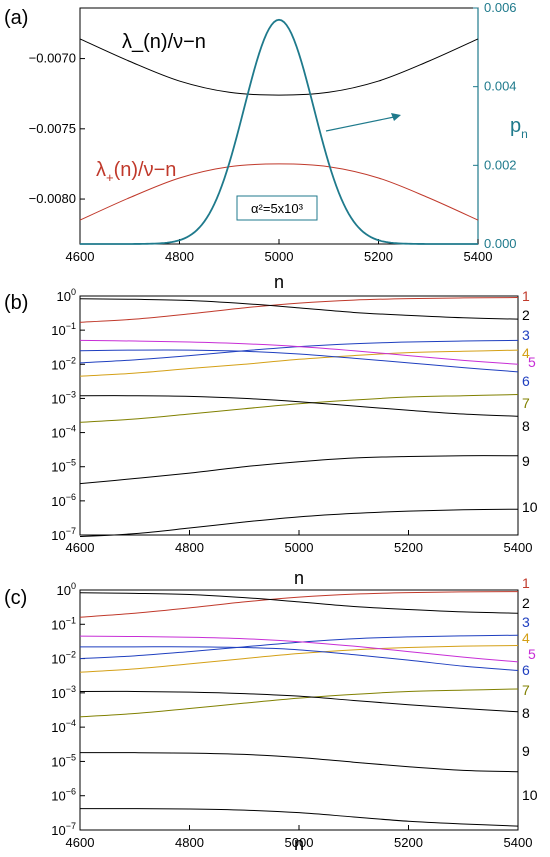 This screenshot has width=550, height=857. I want to click on y2-tick-label: 0.002, so click(500, 164).